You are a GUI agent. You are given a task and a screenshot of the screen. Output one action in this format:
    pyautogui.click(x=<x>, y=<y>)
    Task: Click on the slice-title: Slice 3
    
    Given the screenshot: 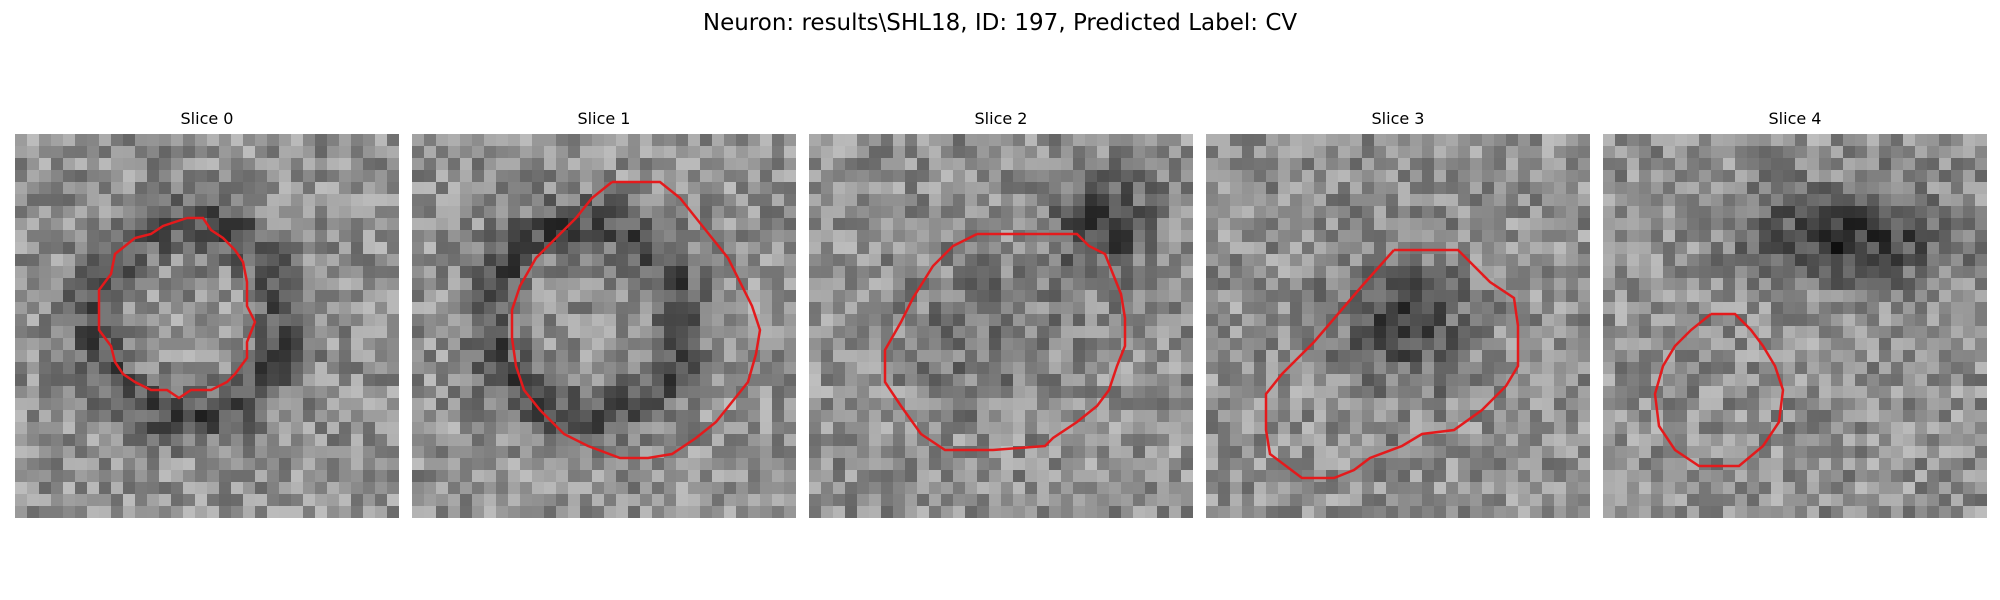 What is the action you would take?
    pyautogui.click(x=1398, y=118)
    